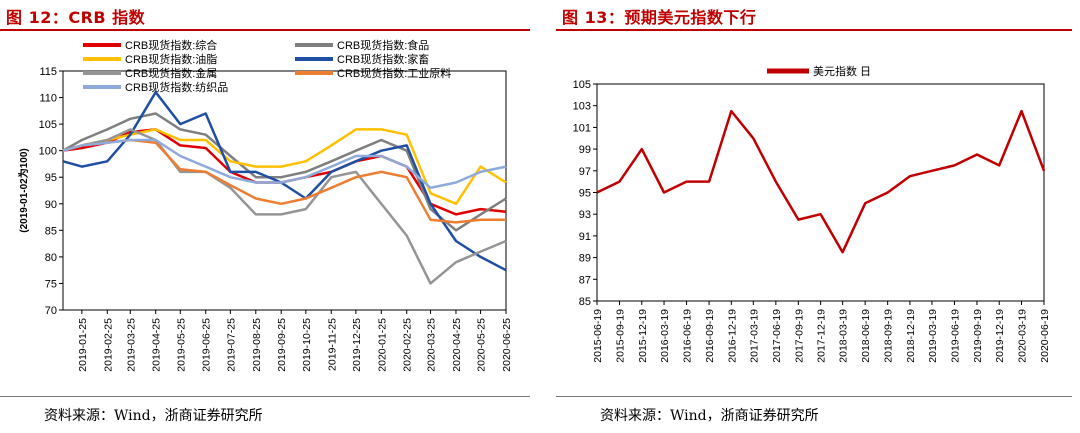 This screenshot has width=1080, height=433. Describe the element at coordinates (482, 345) in the screenshot. I see `x-tick-label: 2020-05-25` at that location.